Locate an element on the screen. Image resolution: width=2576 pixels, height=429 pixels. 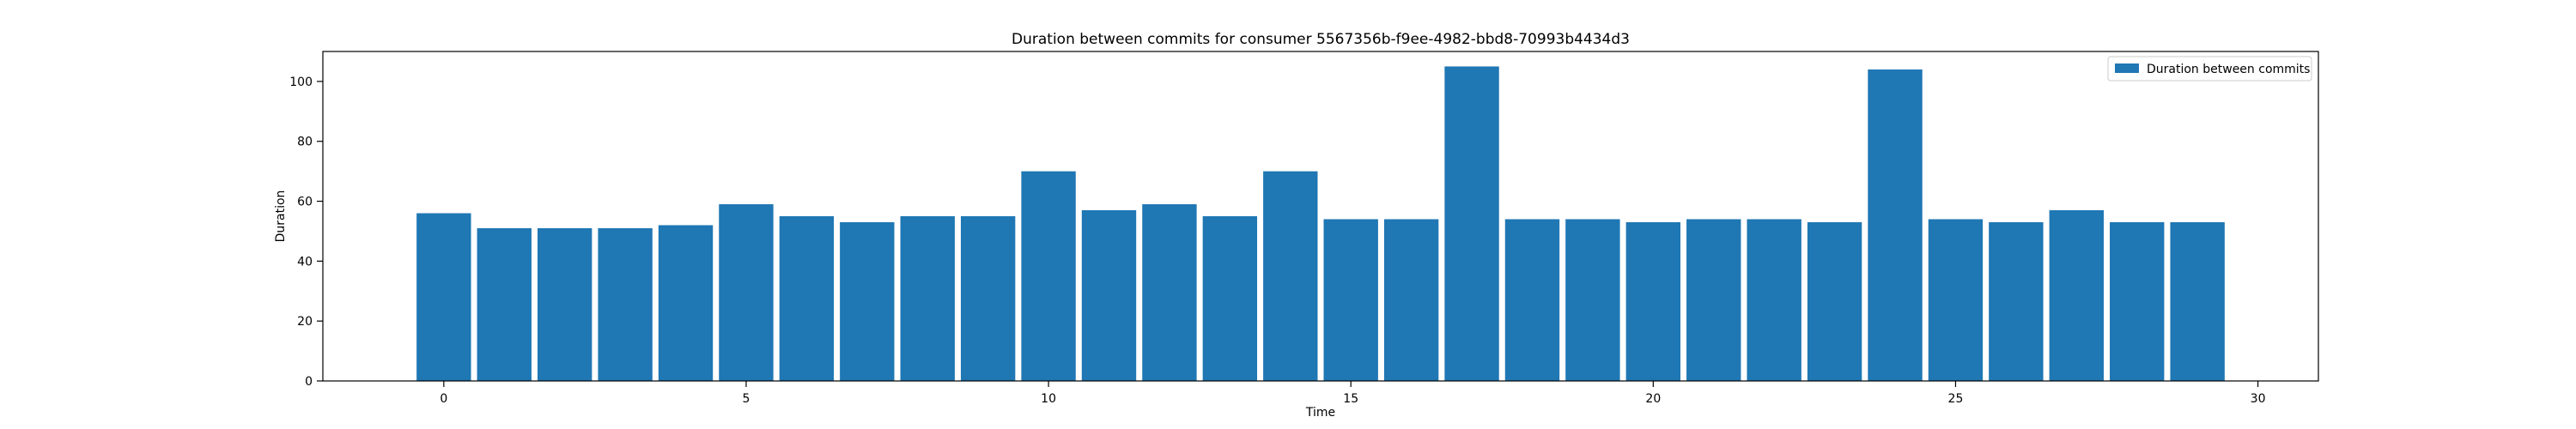
legend: Duration between commits is located at coordinates (2209, 69).